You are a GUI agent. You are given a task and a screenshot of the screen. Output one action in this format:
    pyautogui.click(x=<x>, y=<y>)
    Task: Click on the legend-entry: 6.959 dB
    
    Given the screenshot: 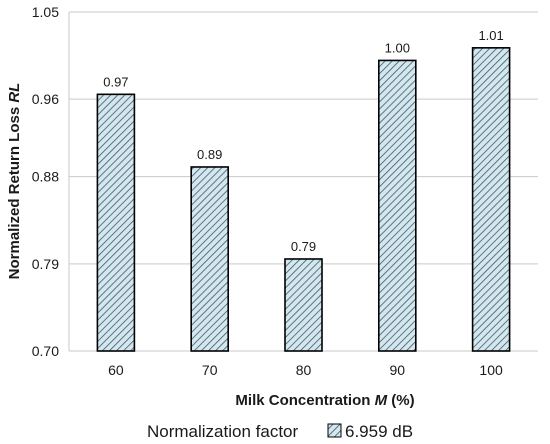 What is the action you would take?
    pyautogui.click(x=379, y=431)
    